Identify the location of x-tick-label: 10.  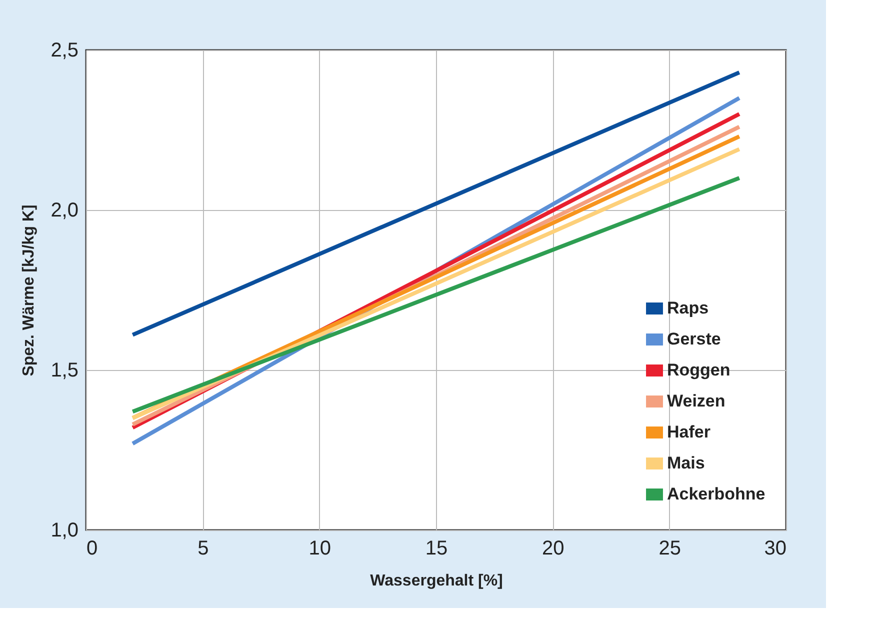
(319, 549).